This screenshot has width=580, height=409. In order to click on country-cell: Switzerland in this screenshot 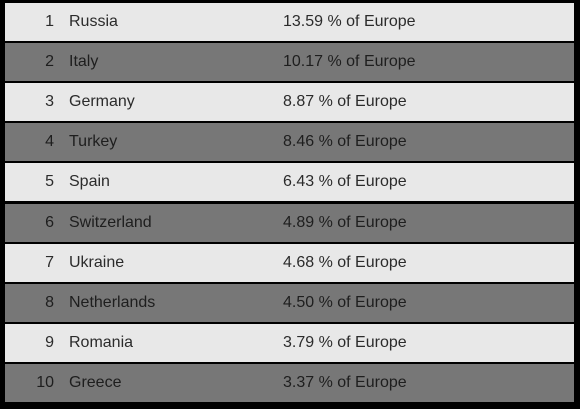, I will do `click(110, 222)`.